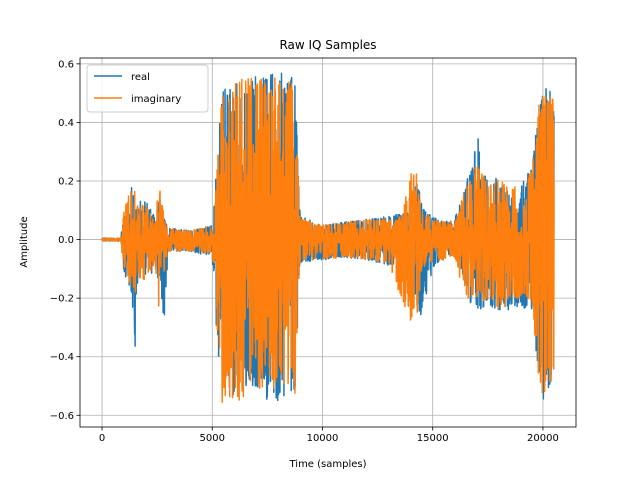  I want to click on y-tick-label: −0.4, so click(62, 357).